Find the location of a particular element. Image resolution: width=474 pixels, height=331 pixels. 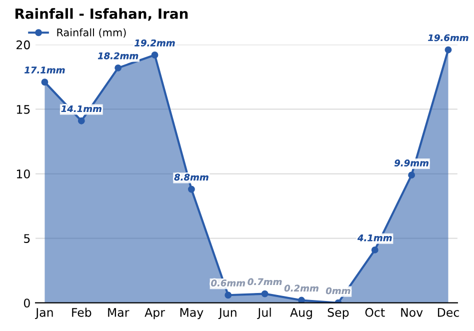

y-tick-label: 5 is located at coordinates (27, 238).